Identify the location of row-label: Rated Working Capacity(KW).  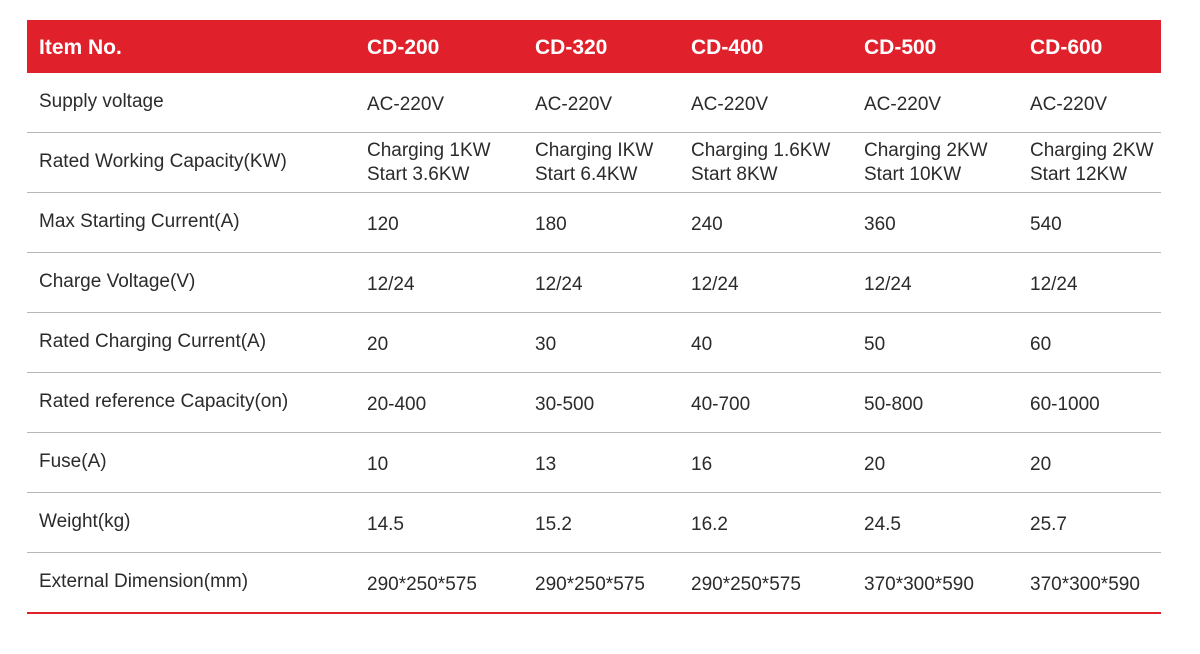
(163, 161).